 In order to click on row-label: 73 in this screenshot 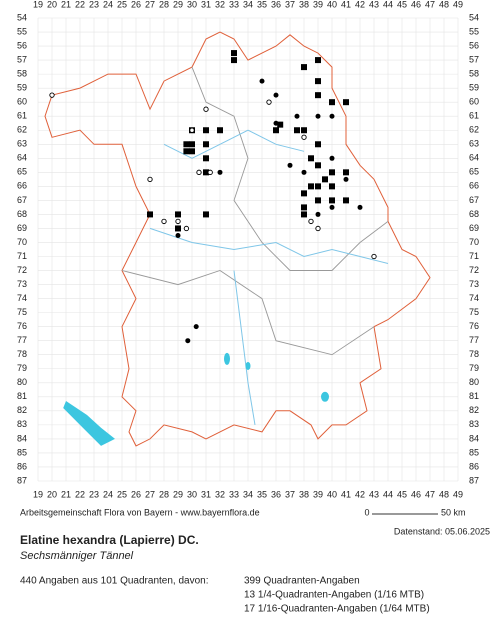, I will do `click(474, 284)`.